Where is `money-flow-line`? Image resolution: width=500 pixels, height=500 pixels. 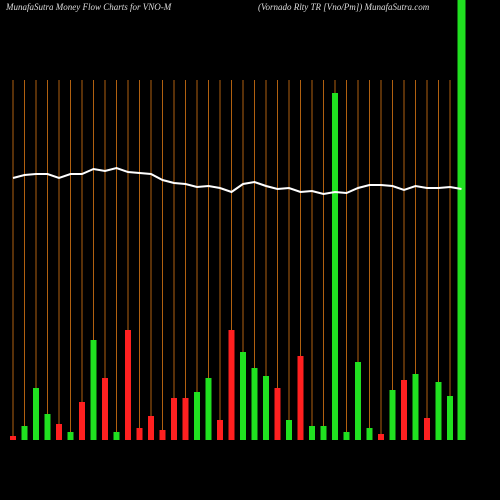
money-flow-line is located at coordinates (237, 181).